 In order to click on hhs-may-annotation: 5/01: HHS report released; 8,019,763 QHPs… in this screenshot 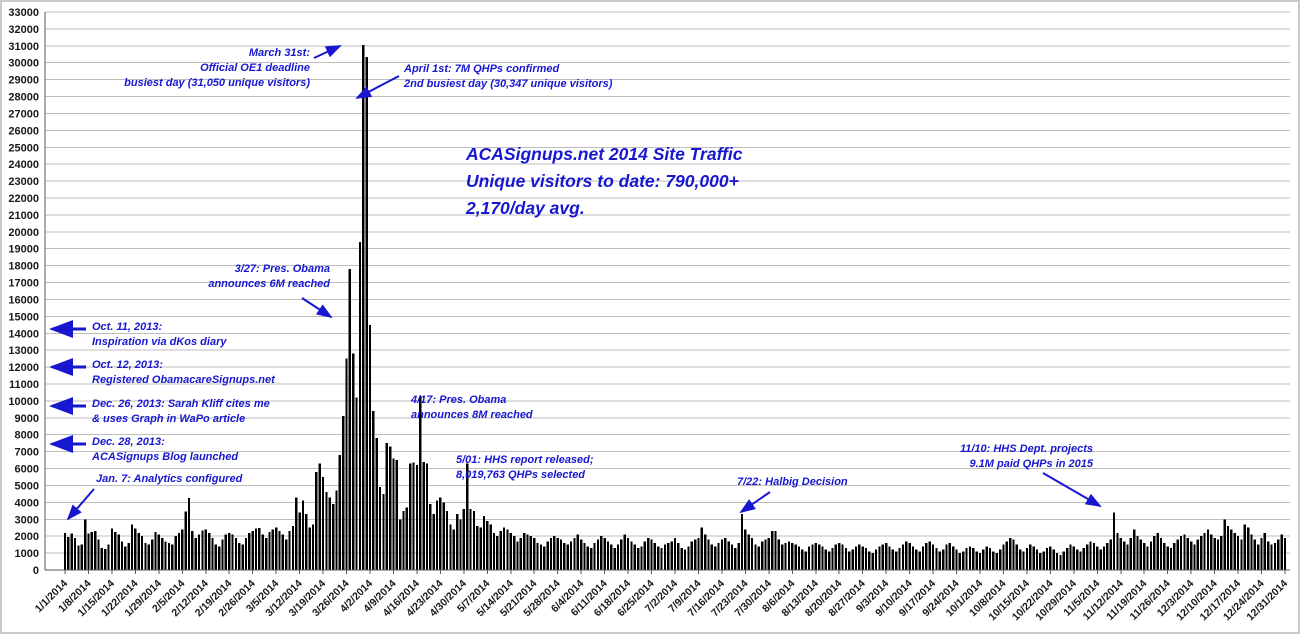, I will do `click(525, 467)`.